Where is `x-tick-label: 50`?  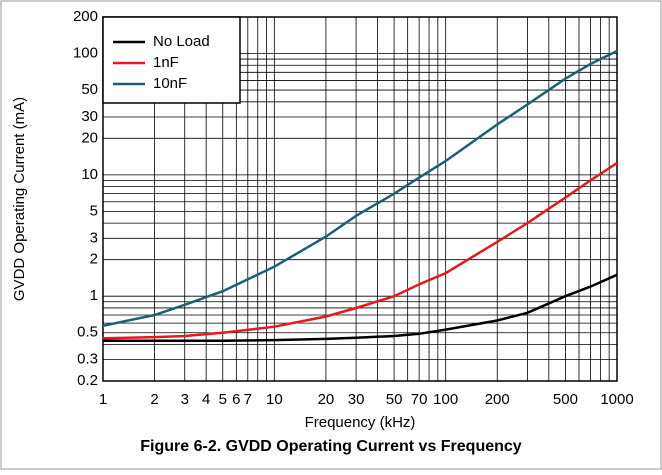
x-tick-label: 50 is located at coordinates (394, 399).